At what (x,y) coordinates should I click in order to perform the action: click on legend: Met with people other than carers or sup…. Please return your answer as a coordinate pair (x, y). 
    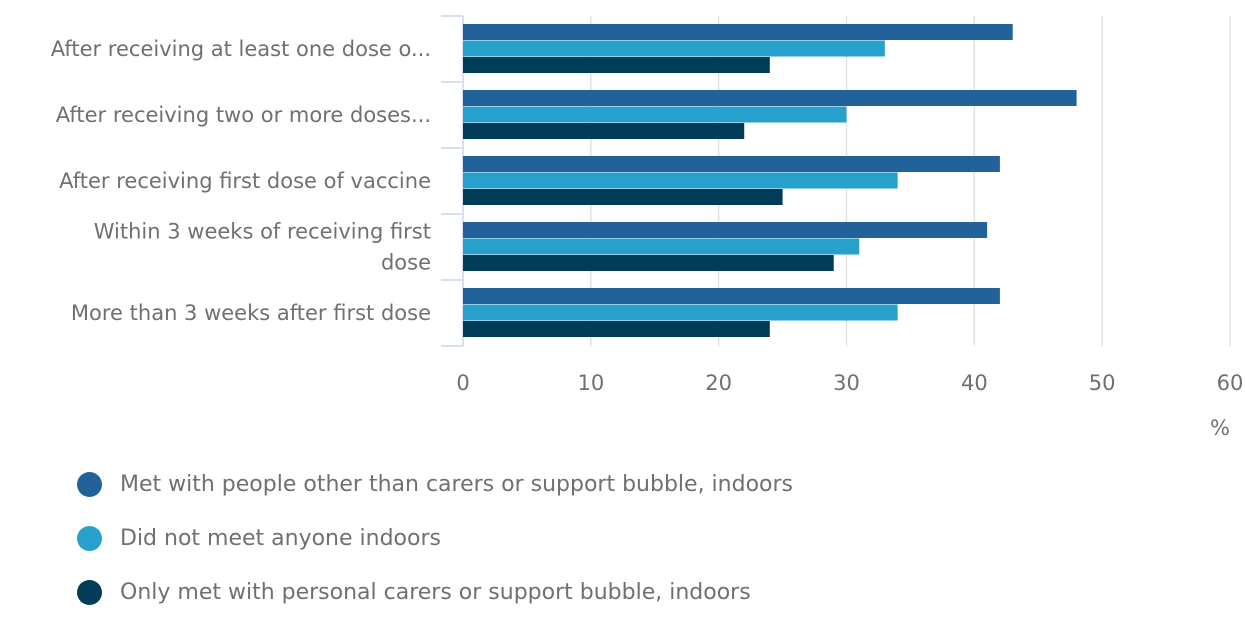
    Looking at the image, I should click on (435, 551).